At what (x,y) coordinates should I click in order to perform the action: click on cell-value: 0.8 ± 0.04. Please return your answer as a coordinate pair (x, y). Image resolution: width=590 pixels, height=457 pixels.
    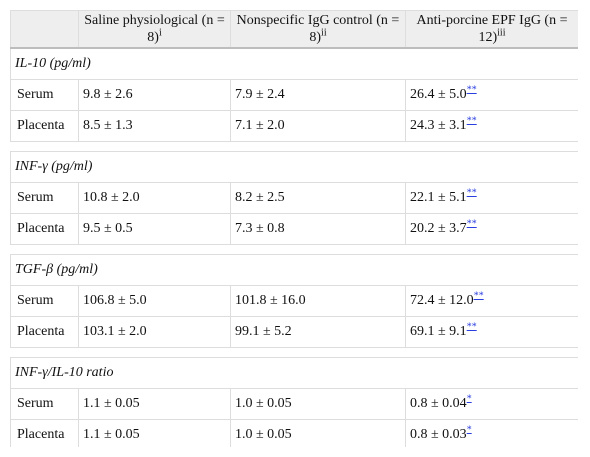
    Looking at the image, I should click on (438, 403).